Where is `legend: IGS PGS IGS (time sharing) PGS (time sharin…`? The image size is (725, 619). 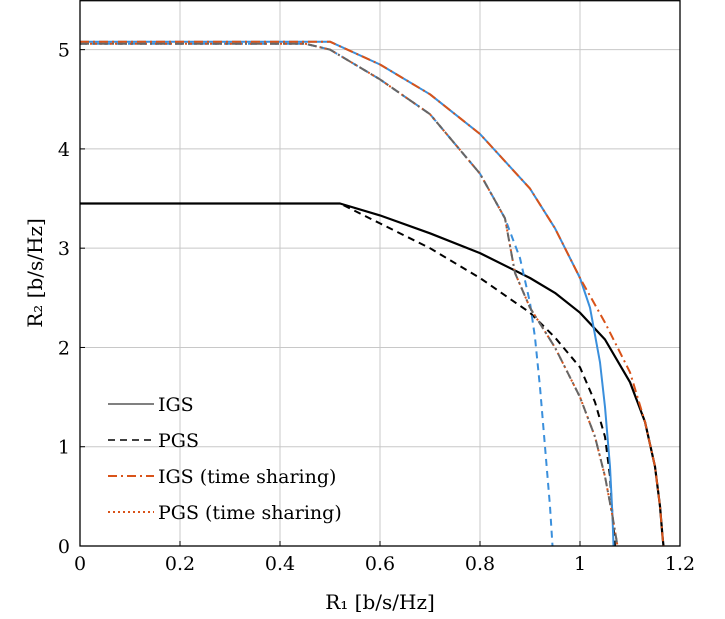 legend: IGS PGS IGS (time sharing) PGS (time sharin… is located at coordinates (225, 459).